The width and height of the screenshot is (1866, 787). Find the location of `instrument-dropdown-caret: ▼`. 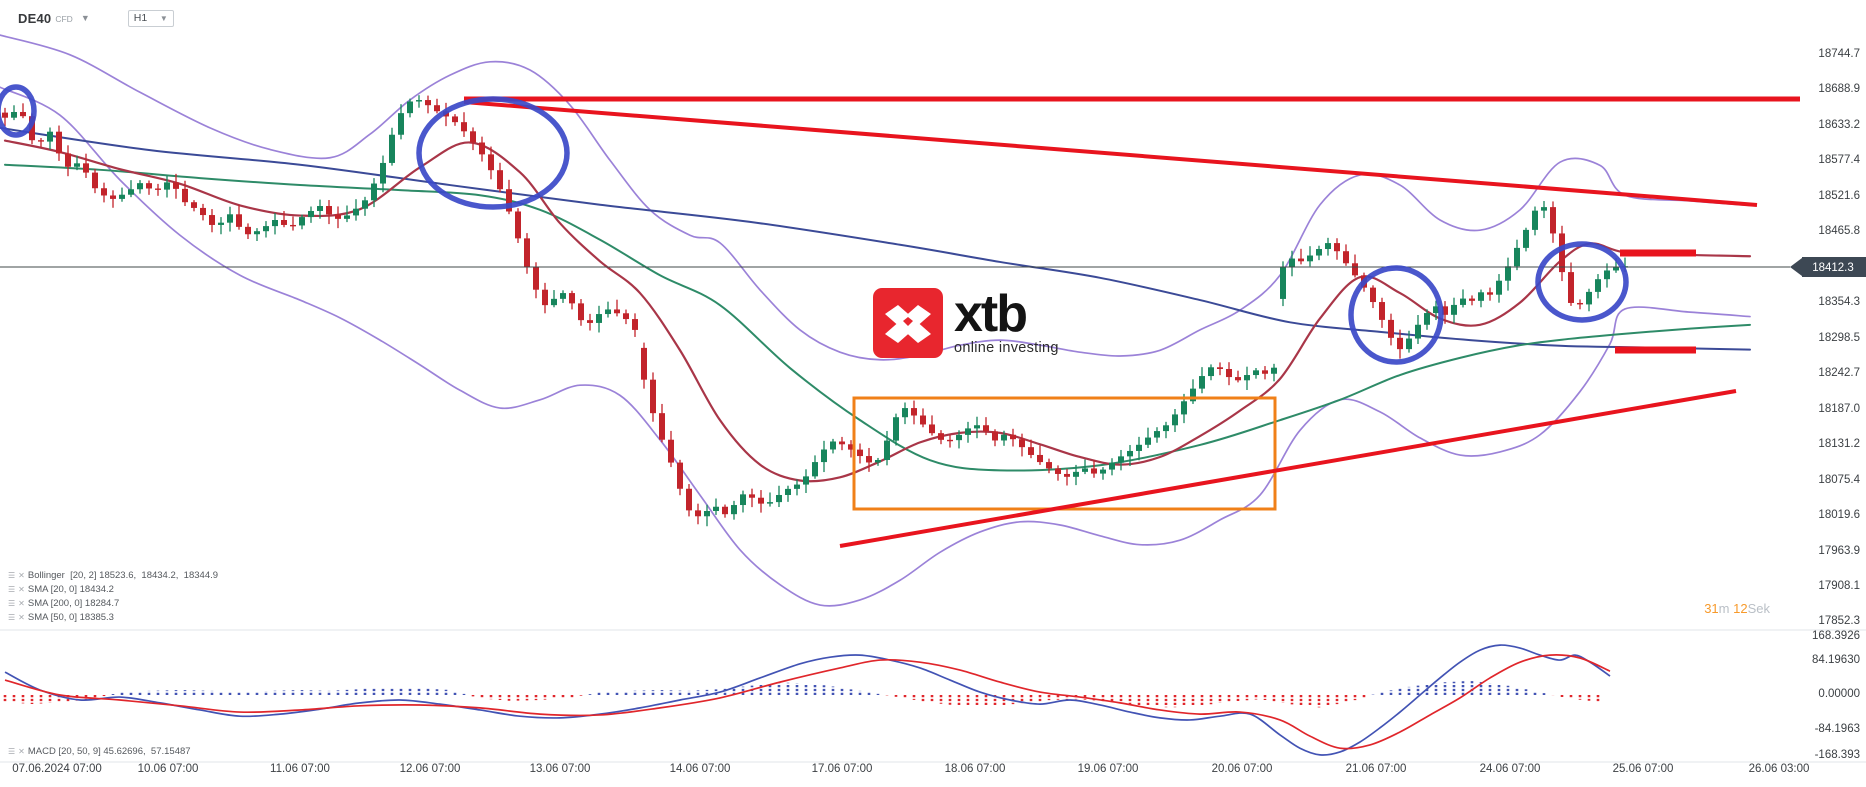

instrument-dropdown-caret: ▼ is located at coordinates (85, 18).